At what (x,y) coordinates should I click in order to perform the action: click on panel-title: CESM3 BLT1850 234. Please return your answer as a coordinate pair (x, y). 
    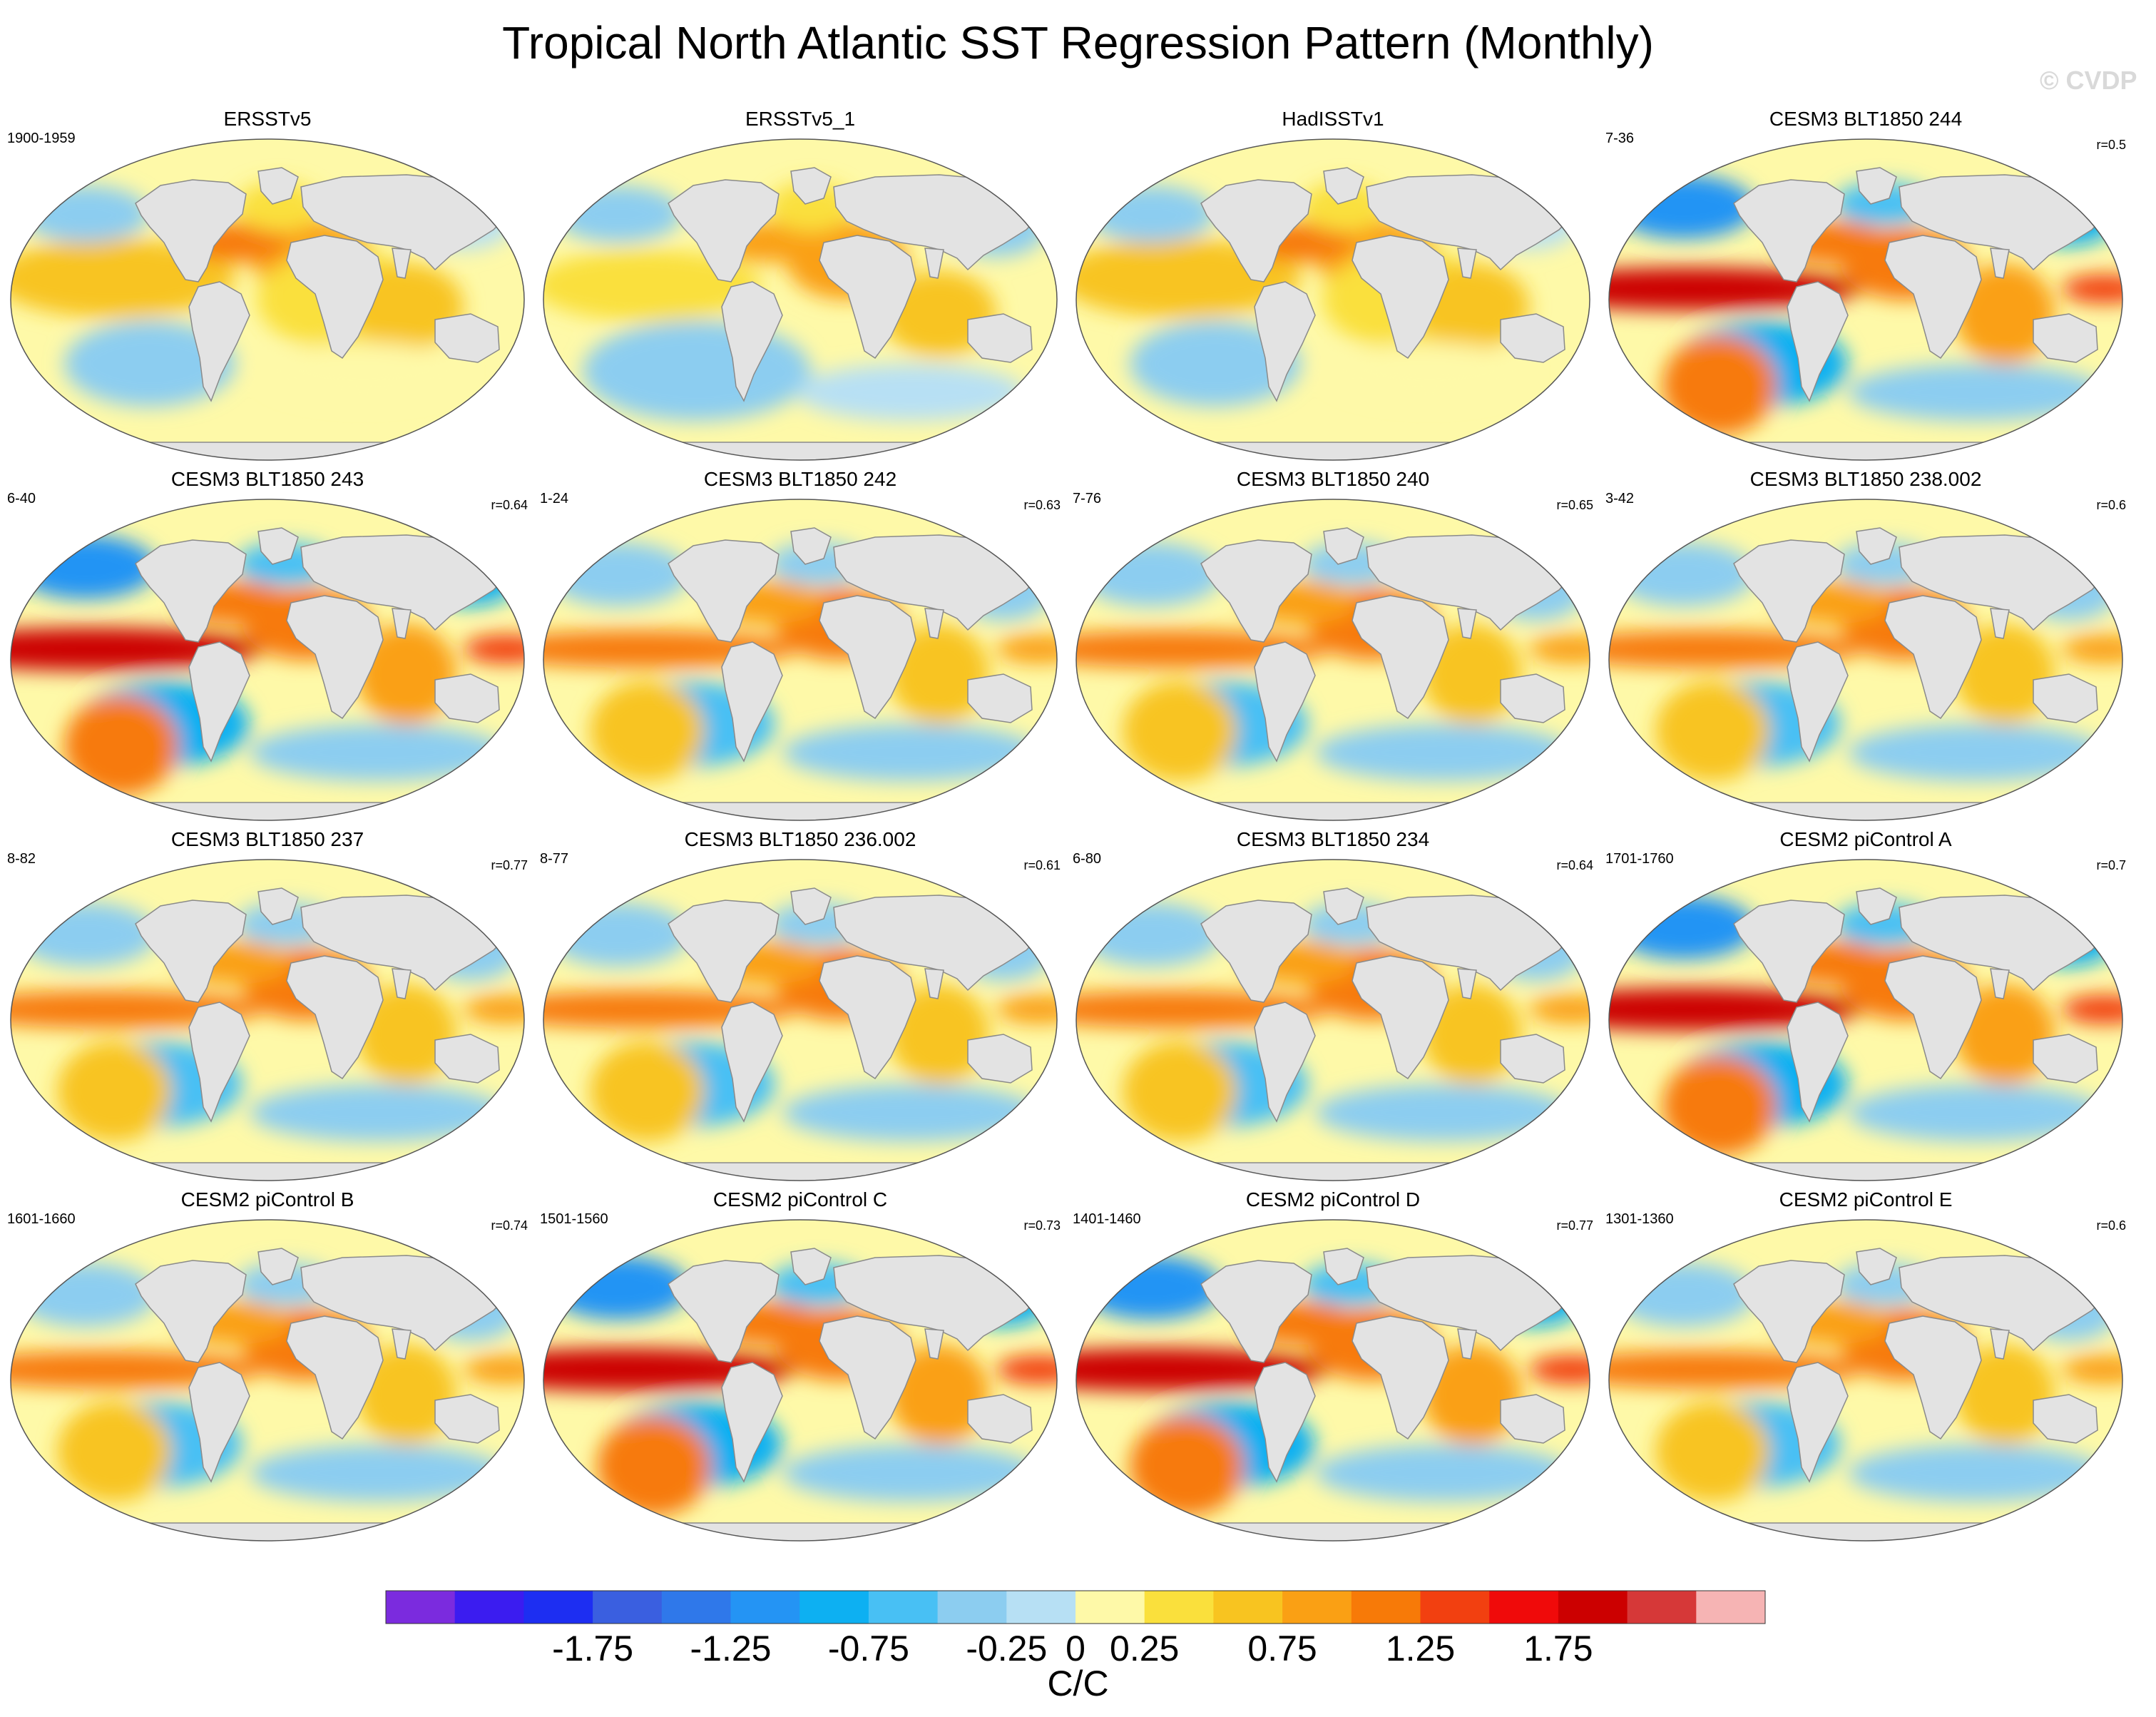
    Looking at the image, I should click on (1333, 839).